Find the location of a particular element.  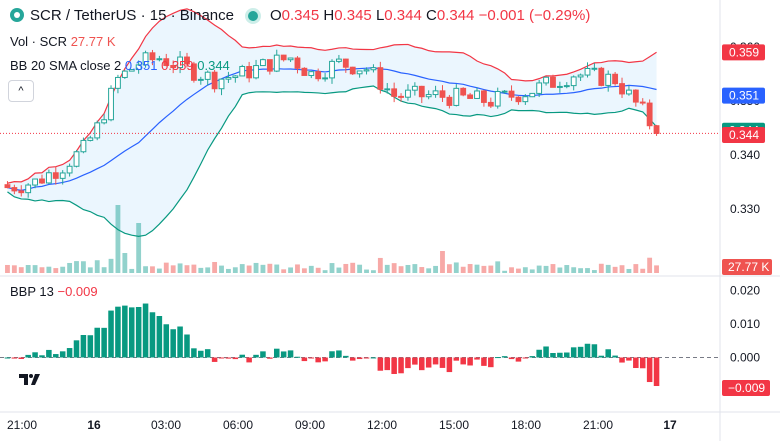

symbol-text: SCR / TetherUS · 15 · Binance is located at coordinates (132, 15).